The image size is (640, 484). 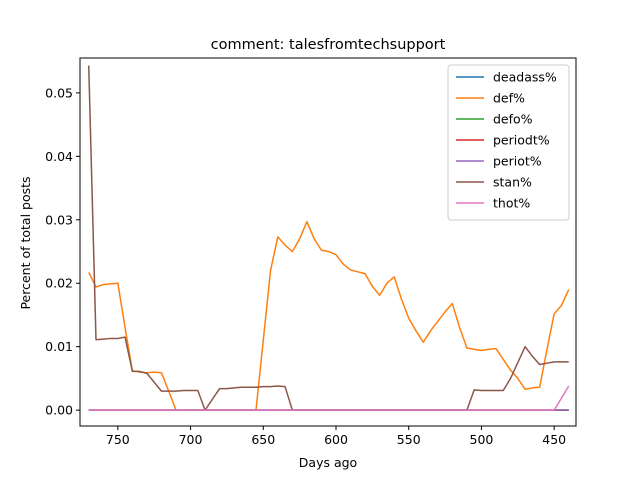 I want to click on x-tick-label: 450, so click(x=554, y=439).